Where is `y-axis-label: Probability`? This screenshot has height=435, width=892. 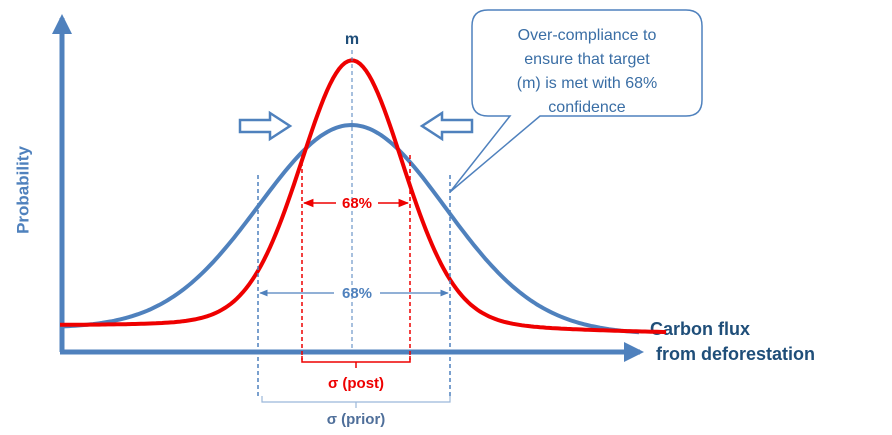
y-axis-label: Probability is located at coordinates (22, 190).